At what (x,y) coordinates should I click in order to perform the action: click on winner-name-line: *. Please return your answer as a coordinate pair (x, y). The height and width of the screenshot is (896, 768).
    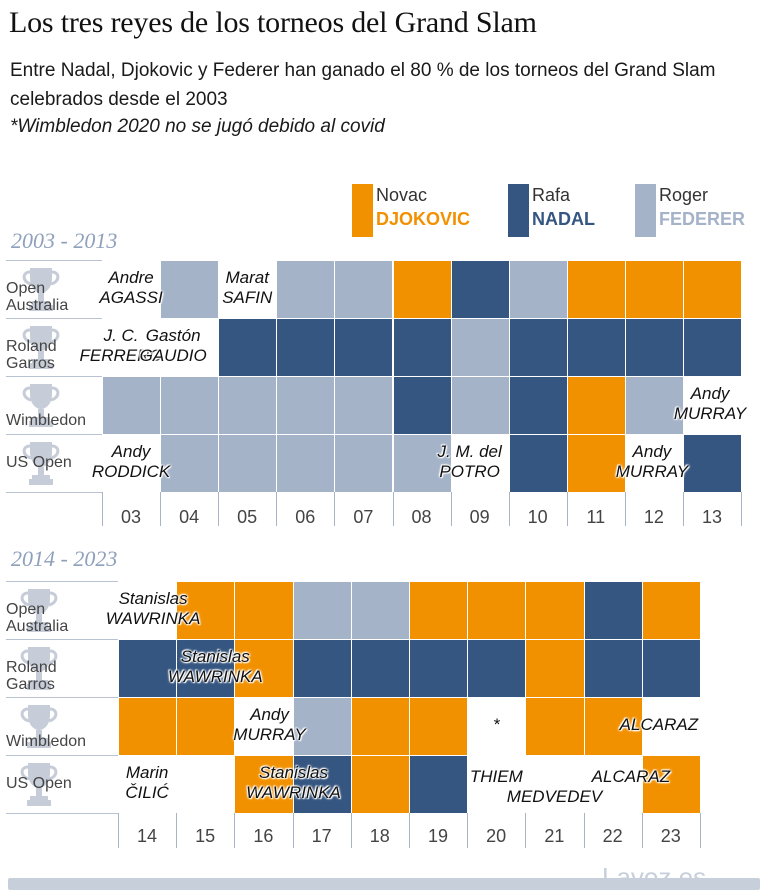
    Looking at the image, I should click on (496, 724).